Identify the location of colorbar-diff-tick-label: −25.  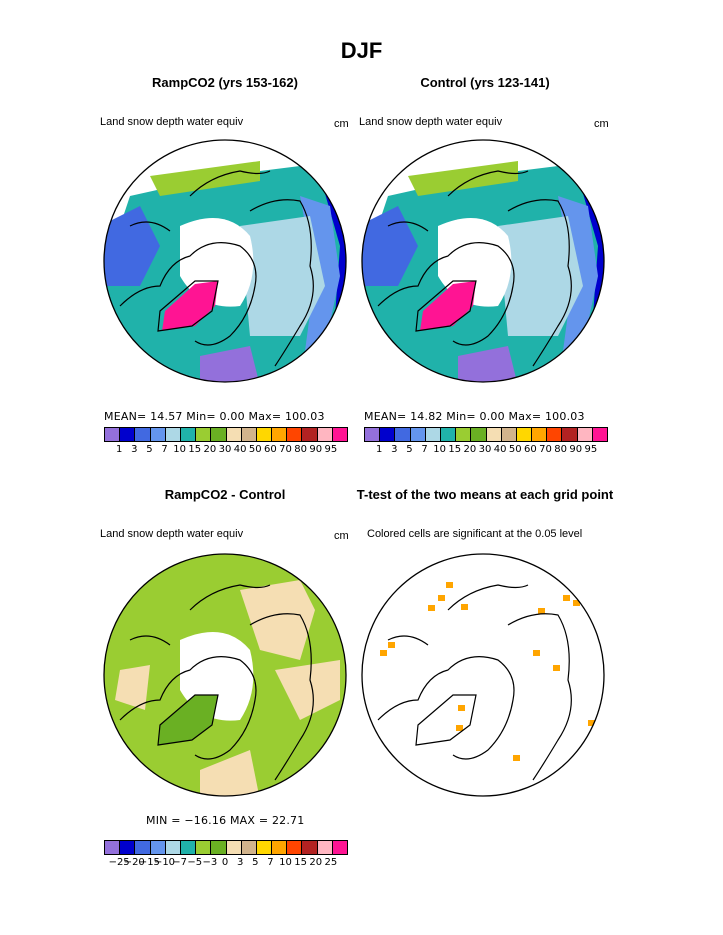
(119, 862).